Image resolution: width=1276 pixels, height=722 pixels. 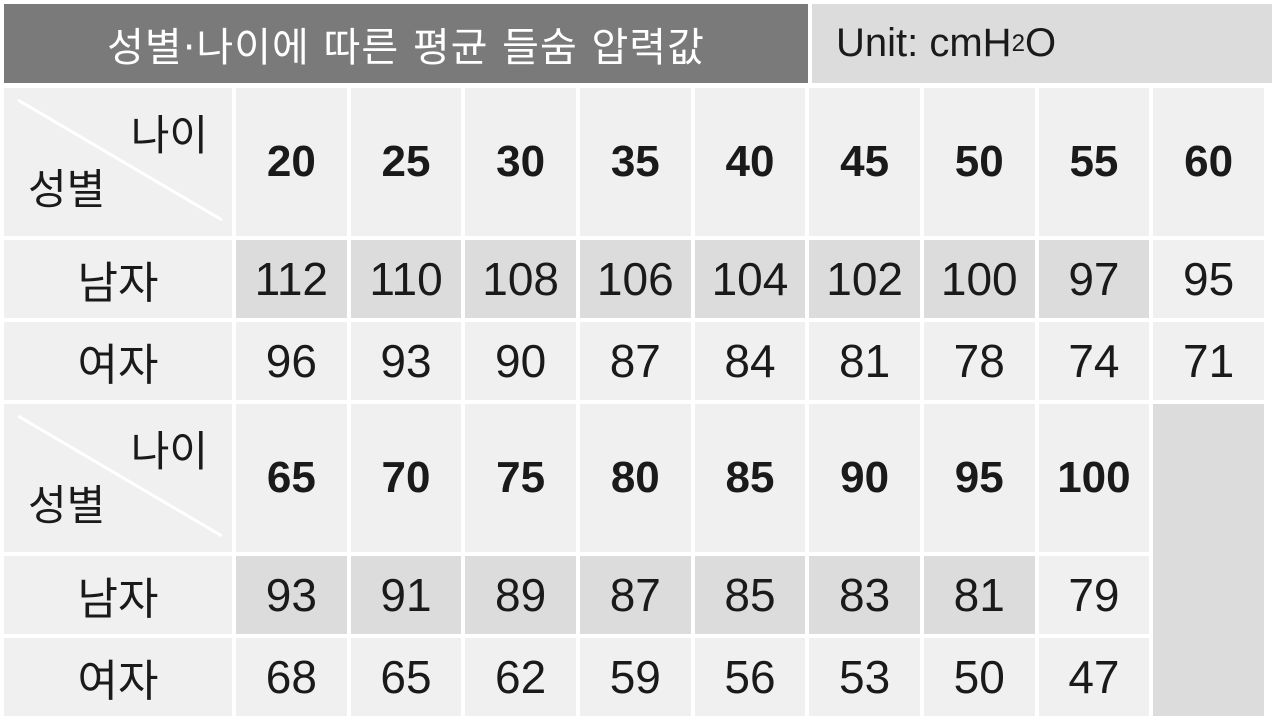 What do you see at coordinates (750, 478) in the screenshot?
I see `age-cell: 85` at bounding box center [750, 478].